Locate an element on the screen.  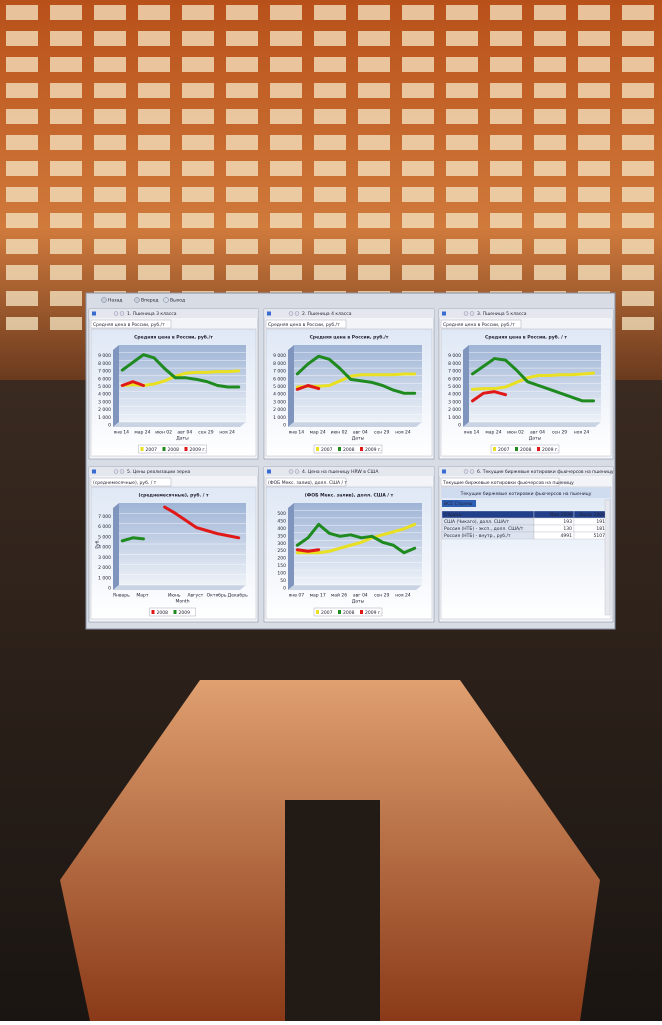
y-tick-label: 350 is located at coordinates (281, 536).